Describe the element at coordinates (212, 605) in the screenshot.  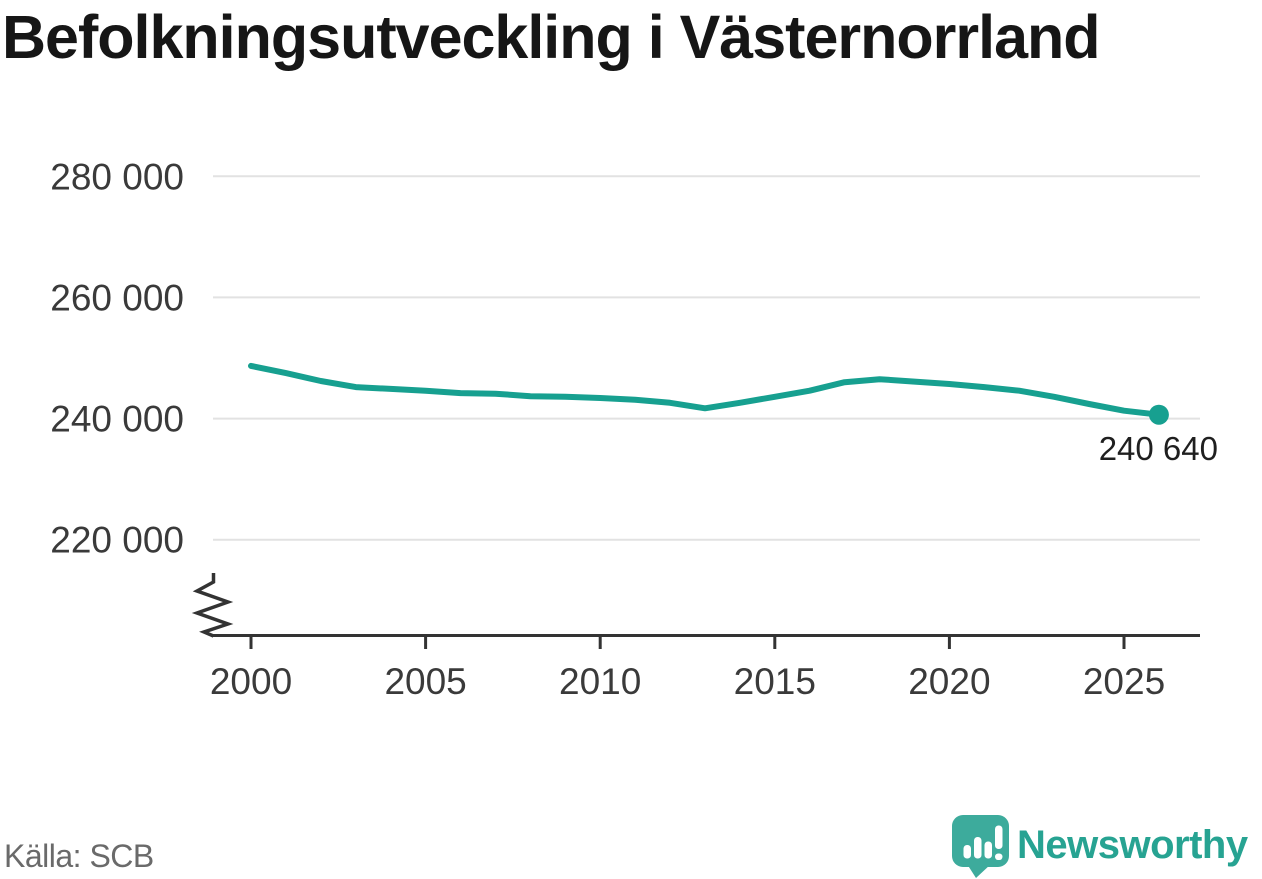
I see `y-axis-break-icon` at that location.